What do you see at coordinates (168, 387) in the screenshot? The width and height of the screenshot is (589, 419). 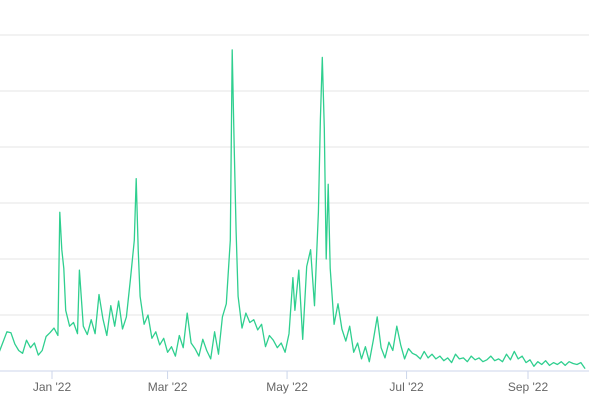 I see `x-tick-label: Mar '22` at bounding box center [168, 387].